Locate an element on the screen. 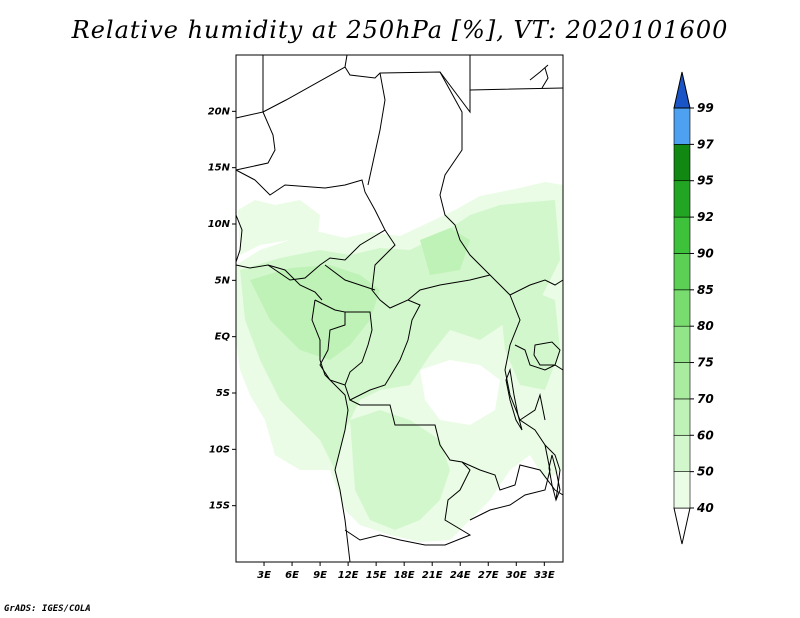 The image size is (800, 618). border-zambia is located at coordinates (512, 478).